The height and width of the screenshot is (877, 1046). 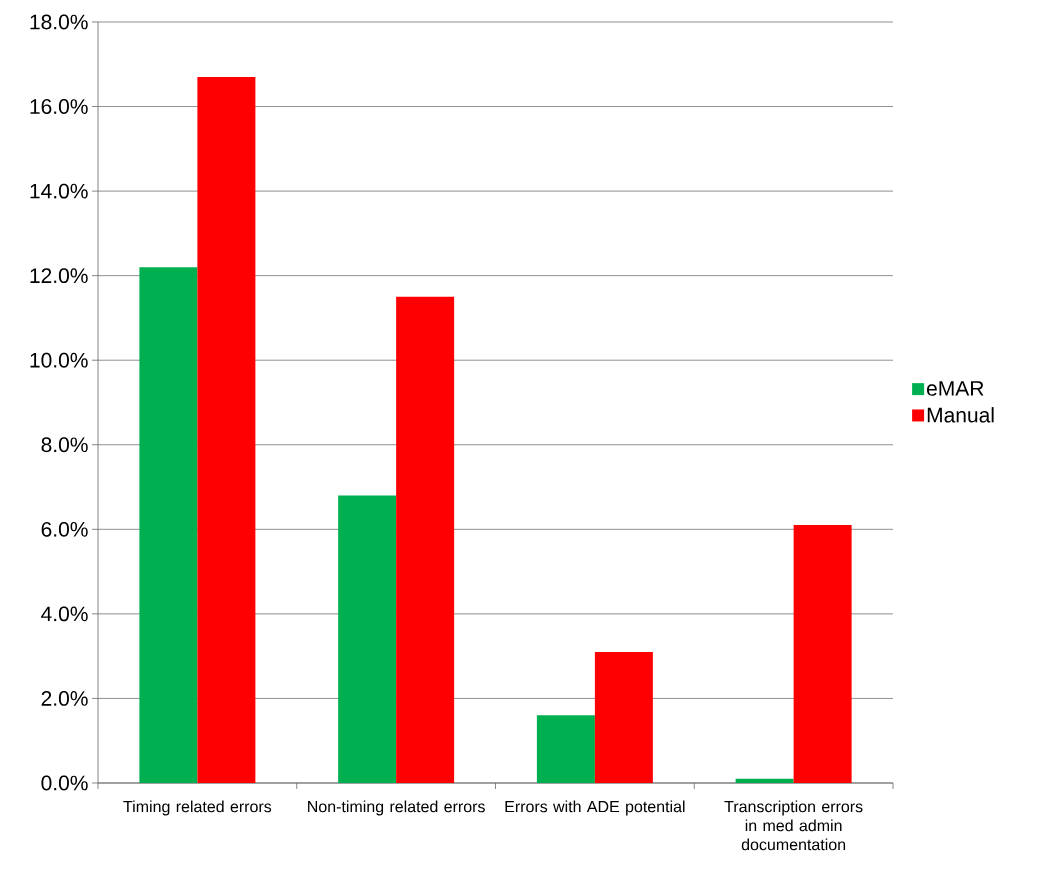 What do you see at coordinates (59, 276) in the screenshot?
I see `y-tick-label: 12.0%` at bounding box center [59, 276].